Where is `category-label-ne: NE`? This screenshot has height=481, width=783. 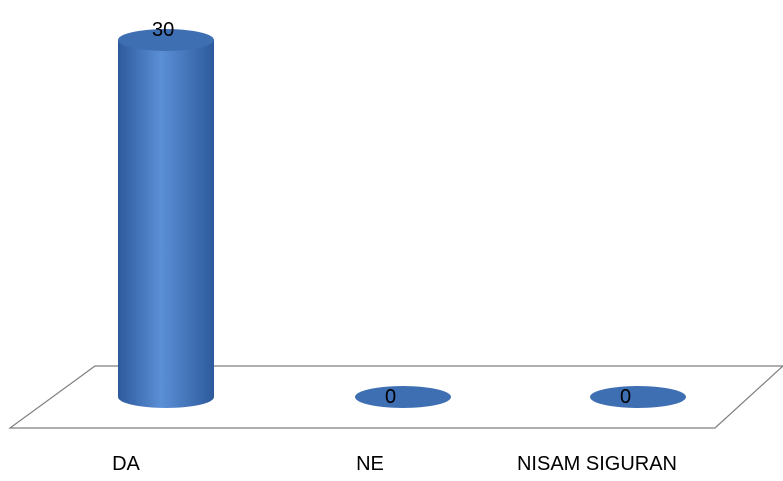 category-label-ne: NE is located at coordinates (370, 464).